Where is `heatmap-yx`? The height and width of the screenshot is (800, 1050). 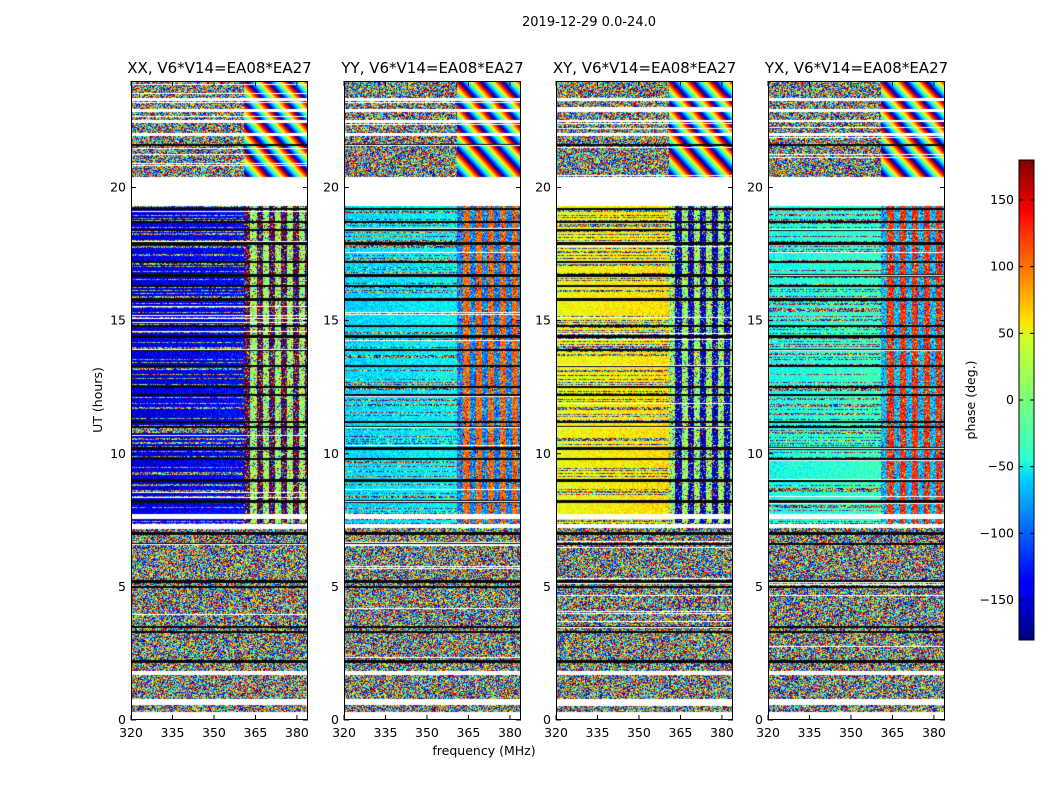
heatmap-yx is located at coordinates (856, 400).